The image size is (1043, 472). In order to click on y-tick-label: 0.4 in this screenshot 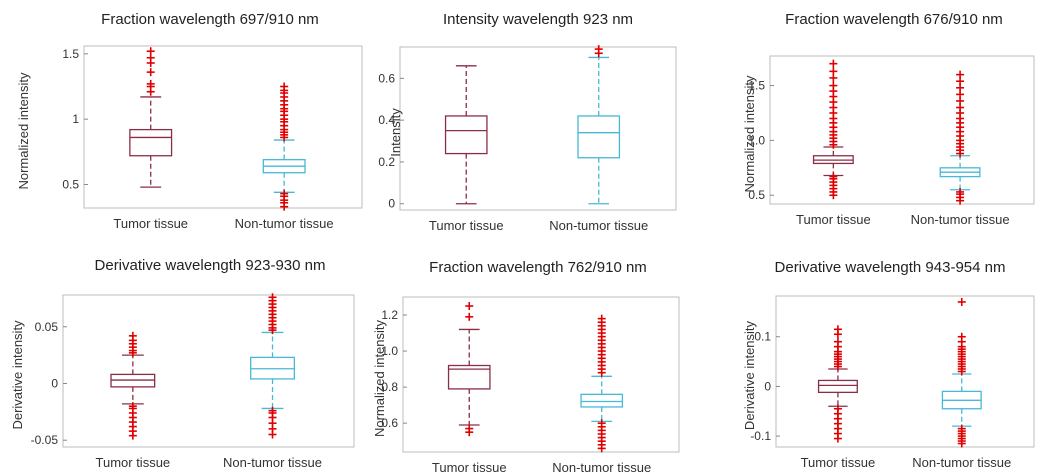, I will do `click(386, 120)`.